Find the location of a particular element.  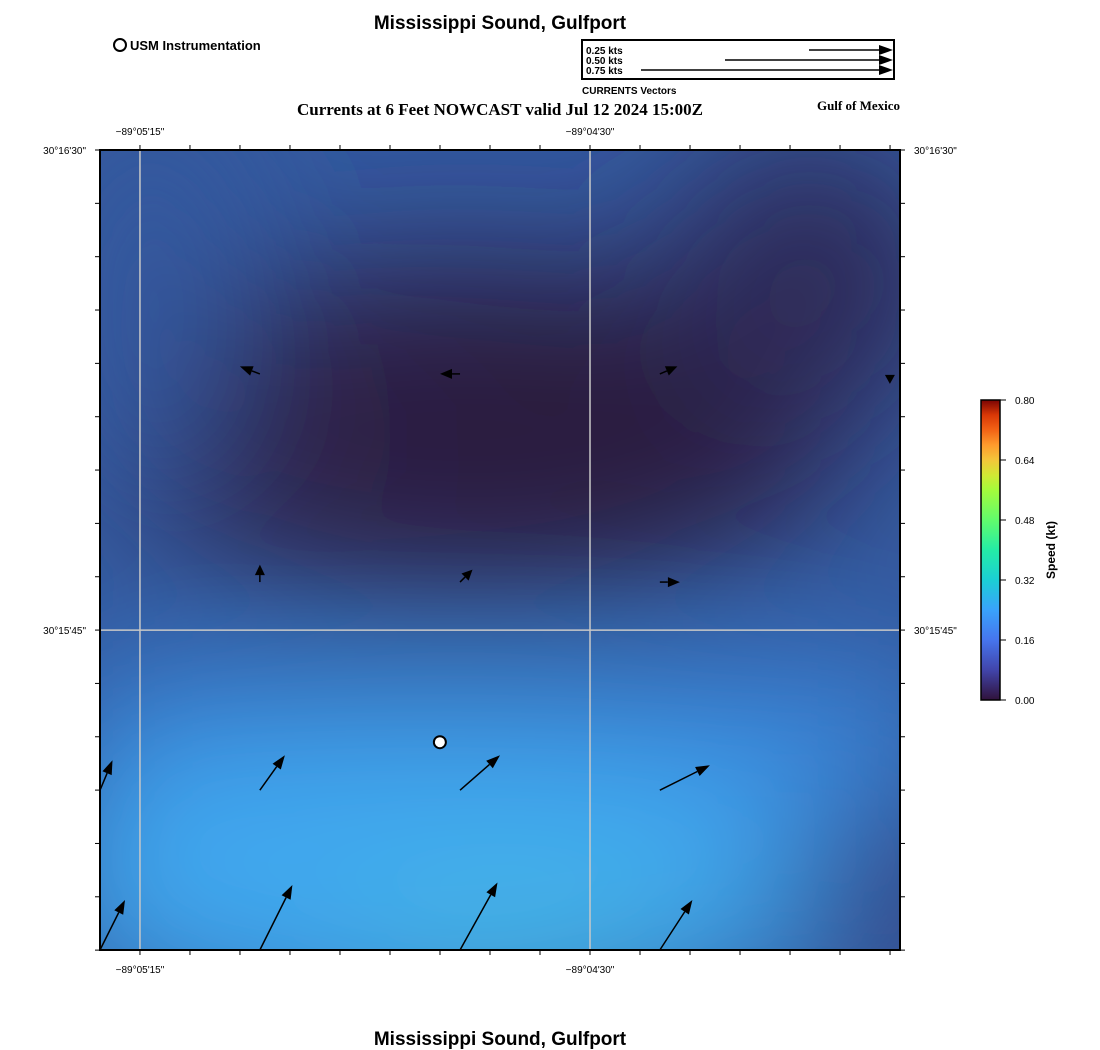

lon-label-bottom-0: −89°05'15" is located at coordinates (140, 970).